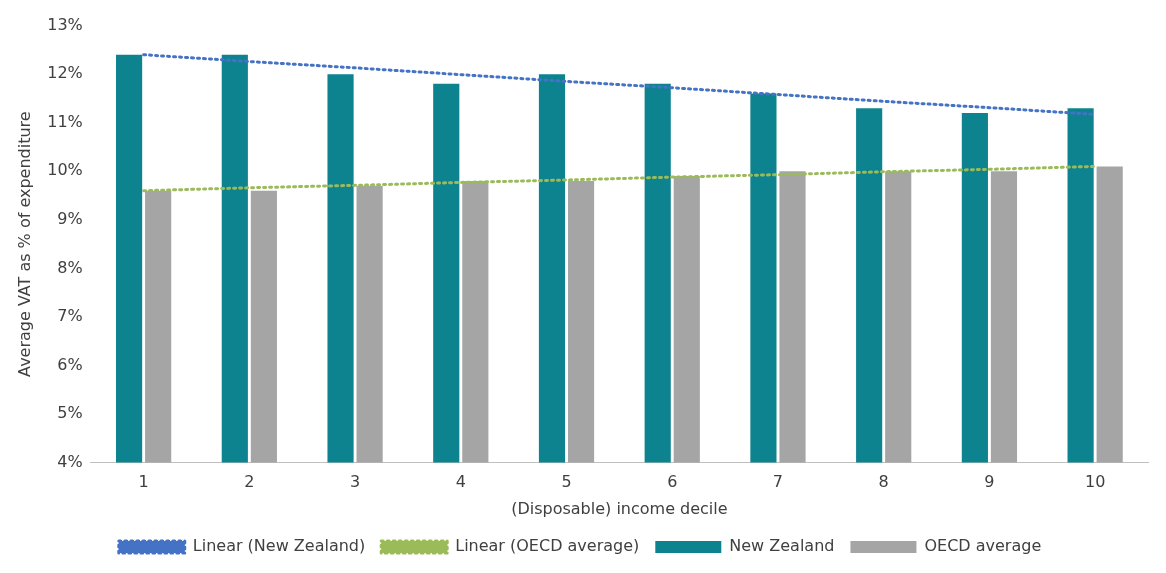 This screenshot has width=1166, height=573. I want to click on x-tick-label: 5, so click(566, 482).